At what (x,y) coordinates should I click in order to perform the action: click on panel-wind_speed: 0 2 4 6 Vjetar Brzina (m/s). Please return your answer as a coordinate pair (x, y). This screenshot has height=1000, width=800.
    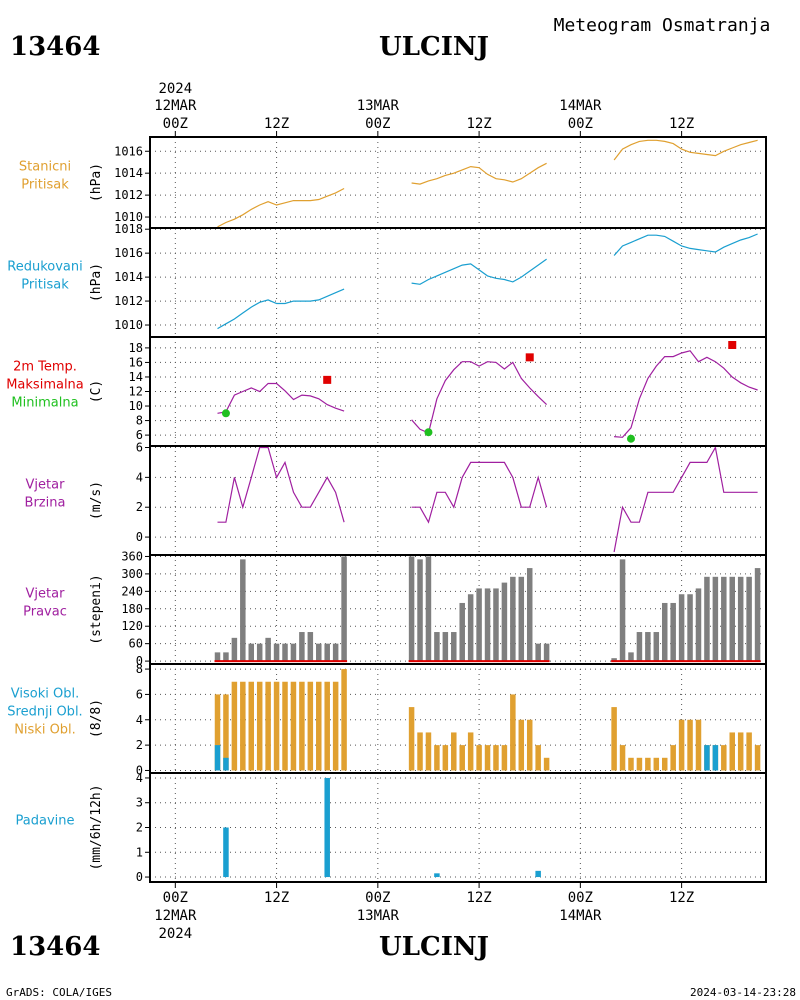
    Looking at the image, I should click on (396, 498).